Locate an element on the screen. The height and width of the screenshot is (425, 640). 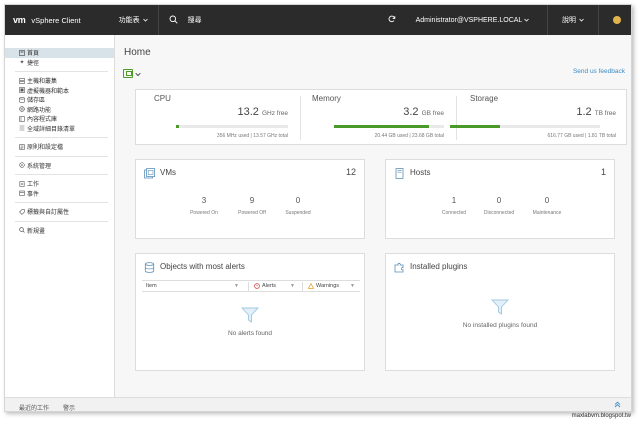
user-label: Administrator@VSPHERE.LOCAL is located at coordinates (469, 20).